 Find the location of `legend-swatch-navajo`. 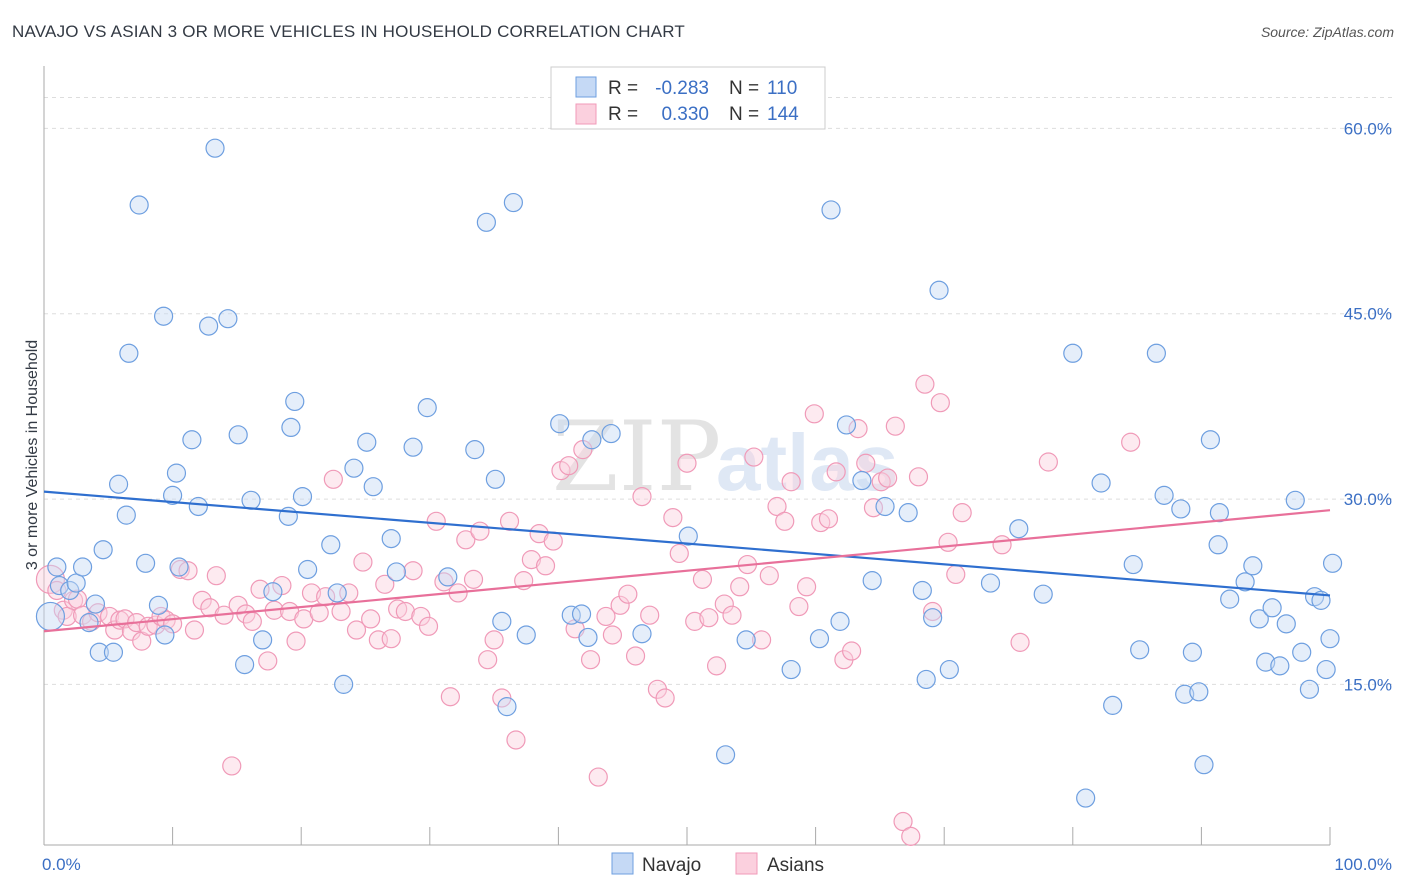

legend-swatch-navajo is located at coordinates (586, 87).